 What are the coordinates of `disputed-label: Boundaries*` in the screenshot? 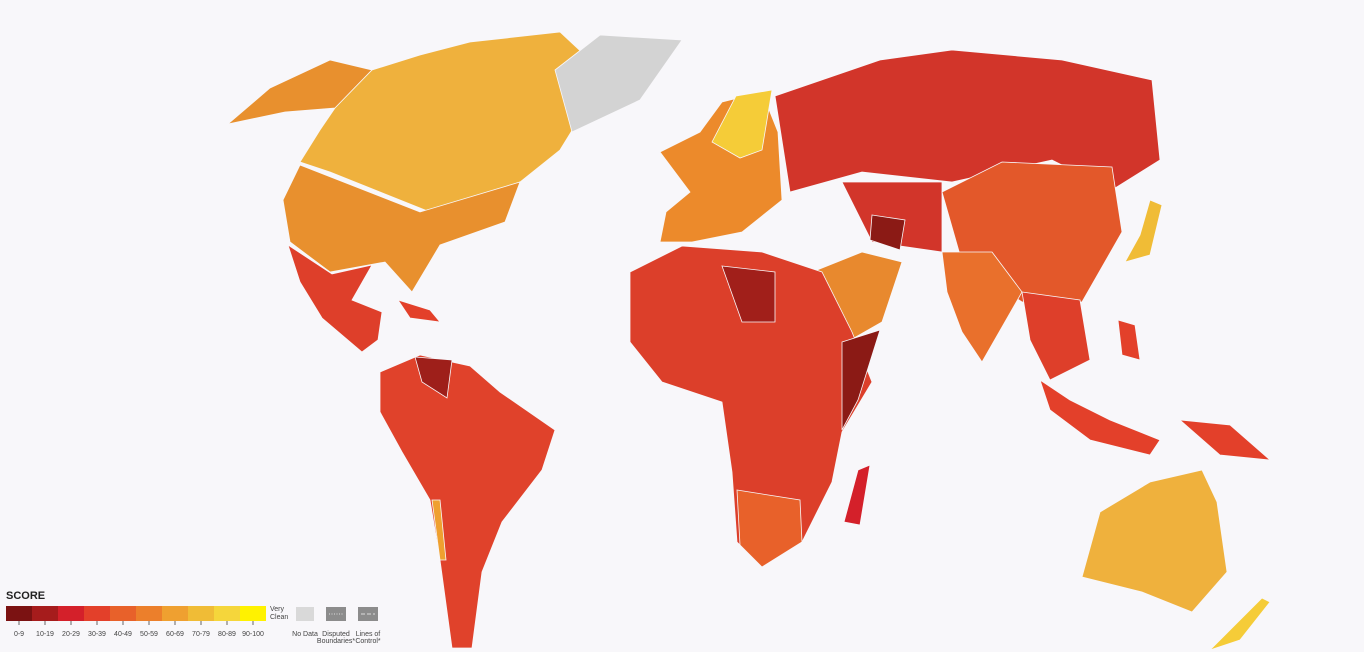 It's located at (336, 641).